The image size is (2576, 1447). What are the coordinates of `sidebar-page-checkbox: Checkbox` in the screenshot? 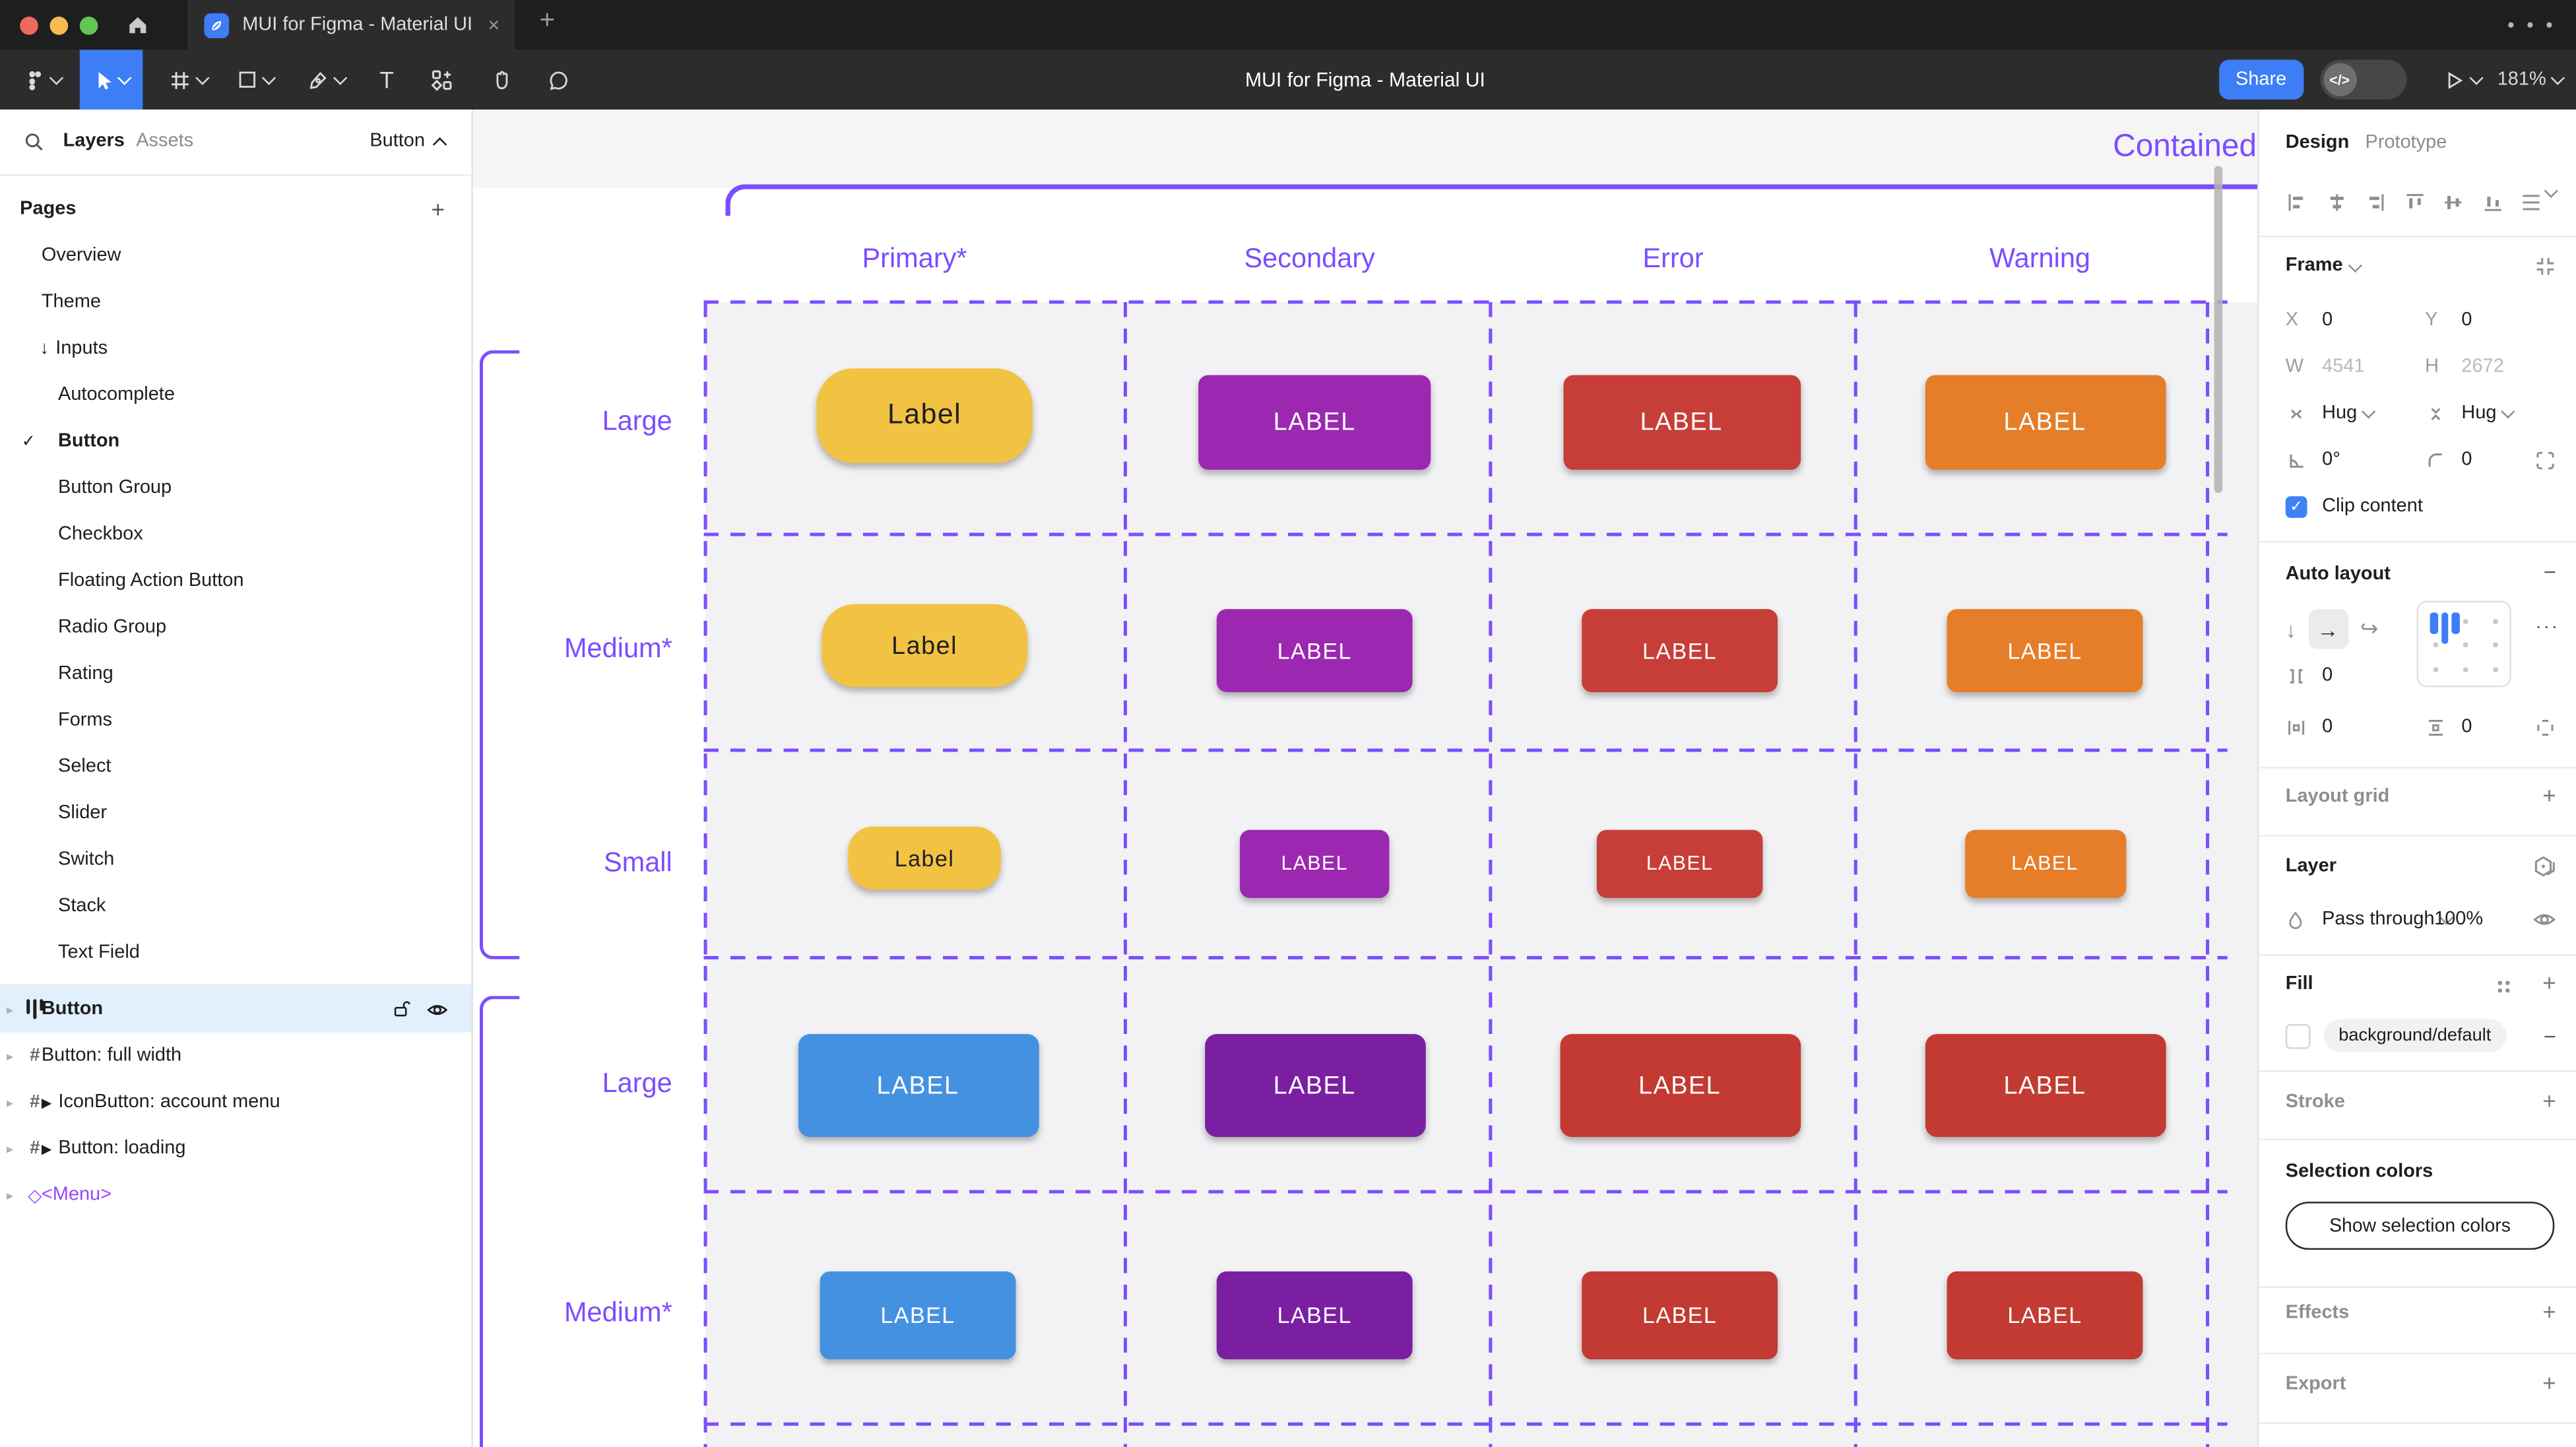 It's located at (235, 534).